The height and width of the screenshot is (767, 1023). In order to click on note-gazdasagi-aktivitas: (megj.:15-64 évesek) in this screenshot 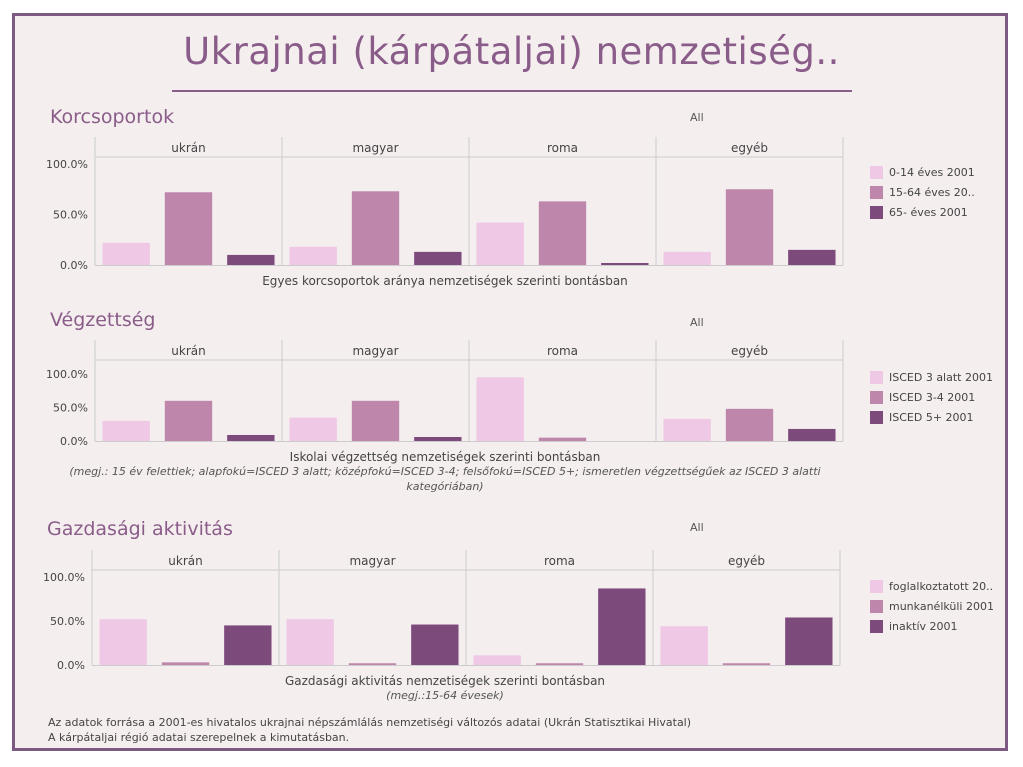, I will do `click(445, 695)`.